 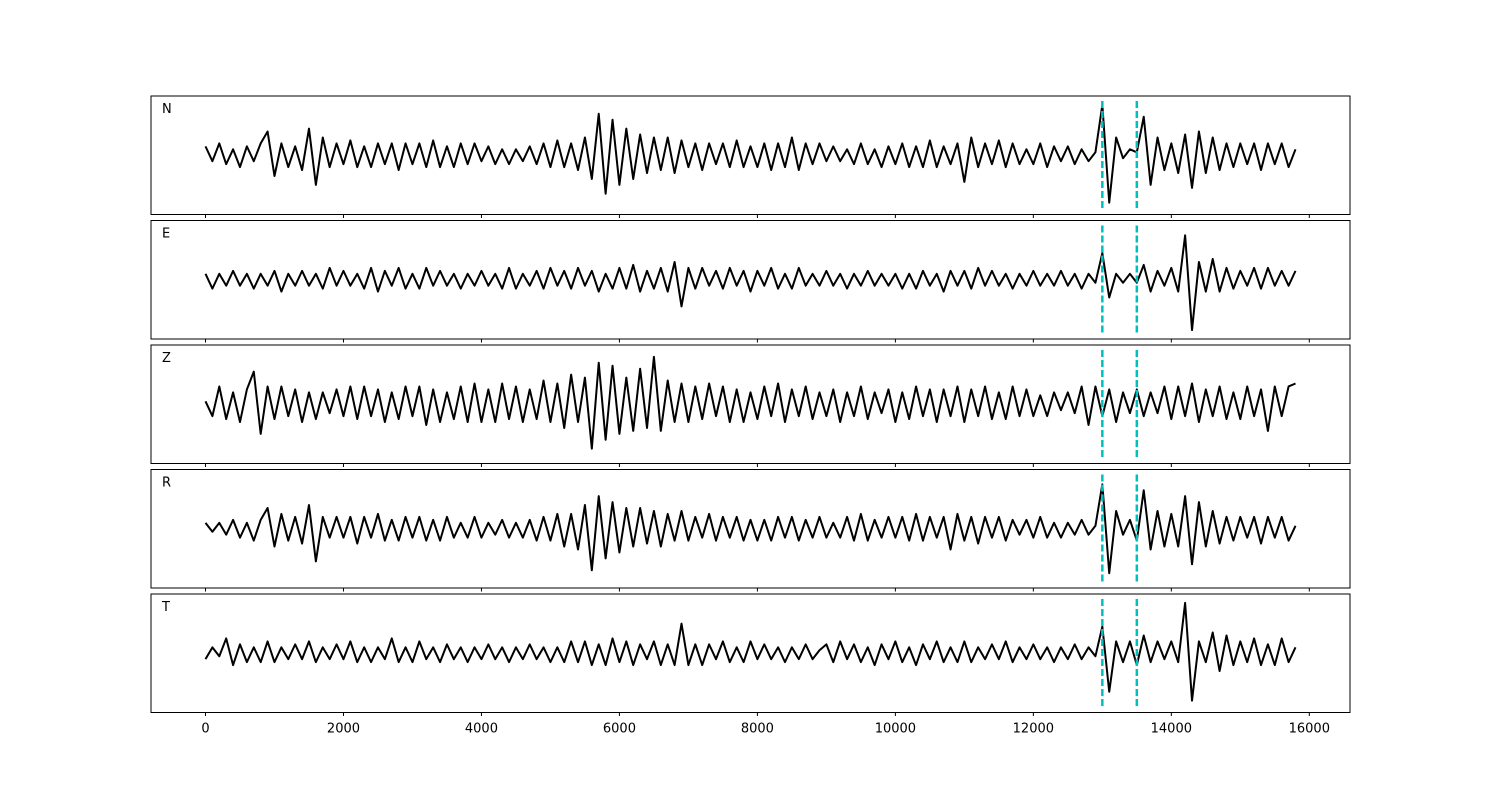 I want to click on x-tick-label: 16000, so click(x=1309, y=729).